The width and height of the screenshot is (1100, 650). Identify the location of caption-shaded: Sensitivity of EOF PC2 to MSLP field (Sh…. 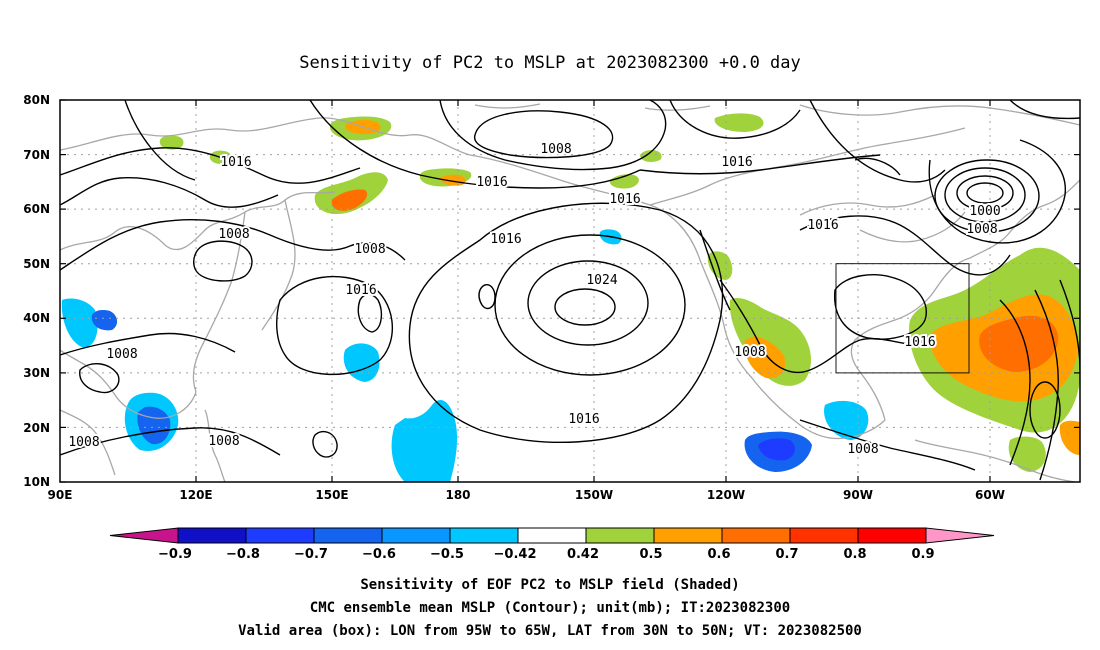
(549, 585).